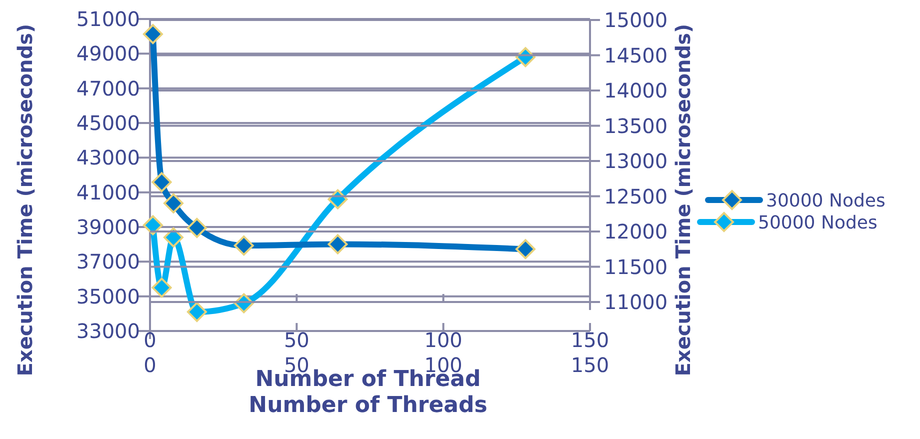  Describe the element at coordinates (826, 201) in the screenshot. I see `legend-label: 30000 Nodes` at that location.